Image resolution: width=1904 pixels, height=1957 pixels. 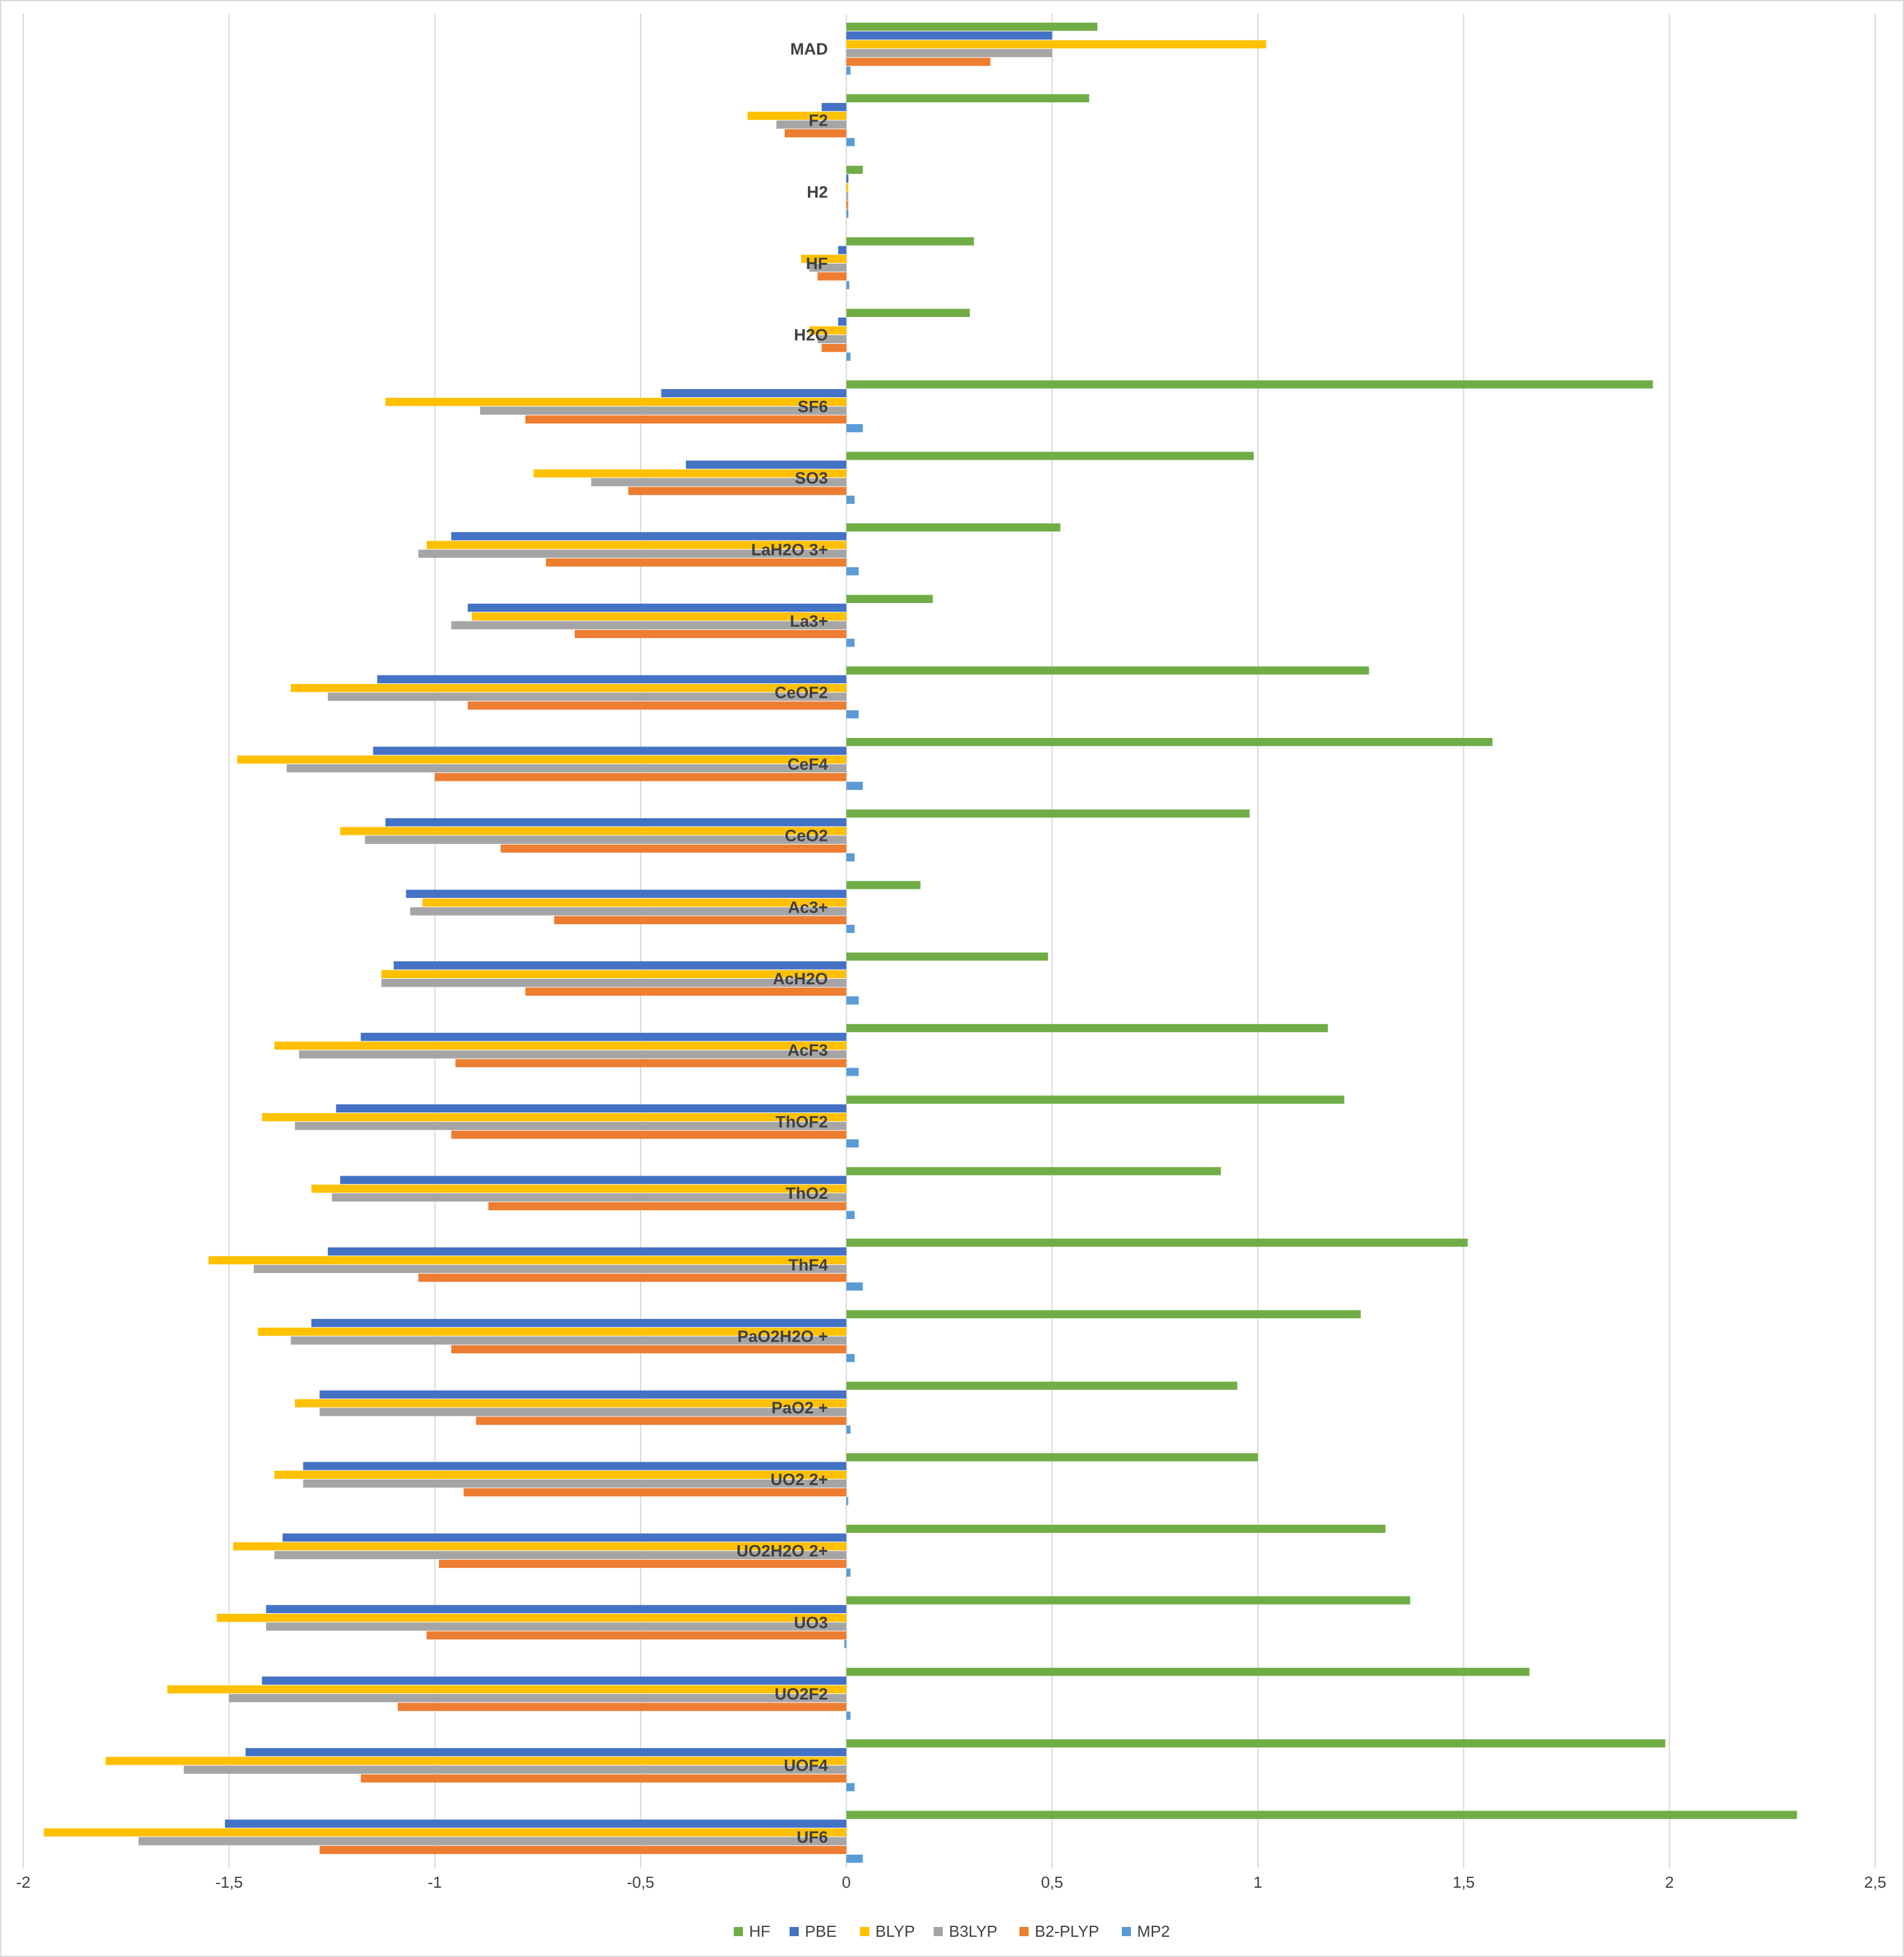 What do you see at coordinates (821, 1931) in the screenshot?
I see `legend-label-pbe: PBE` at bounding box center [821, 1931].